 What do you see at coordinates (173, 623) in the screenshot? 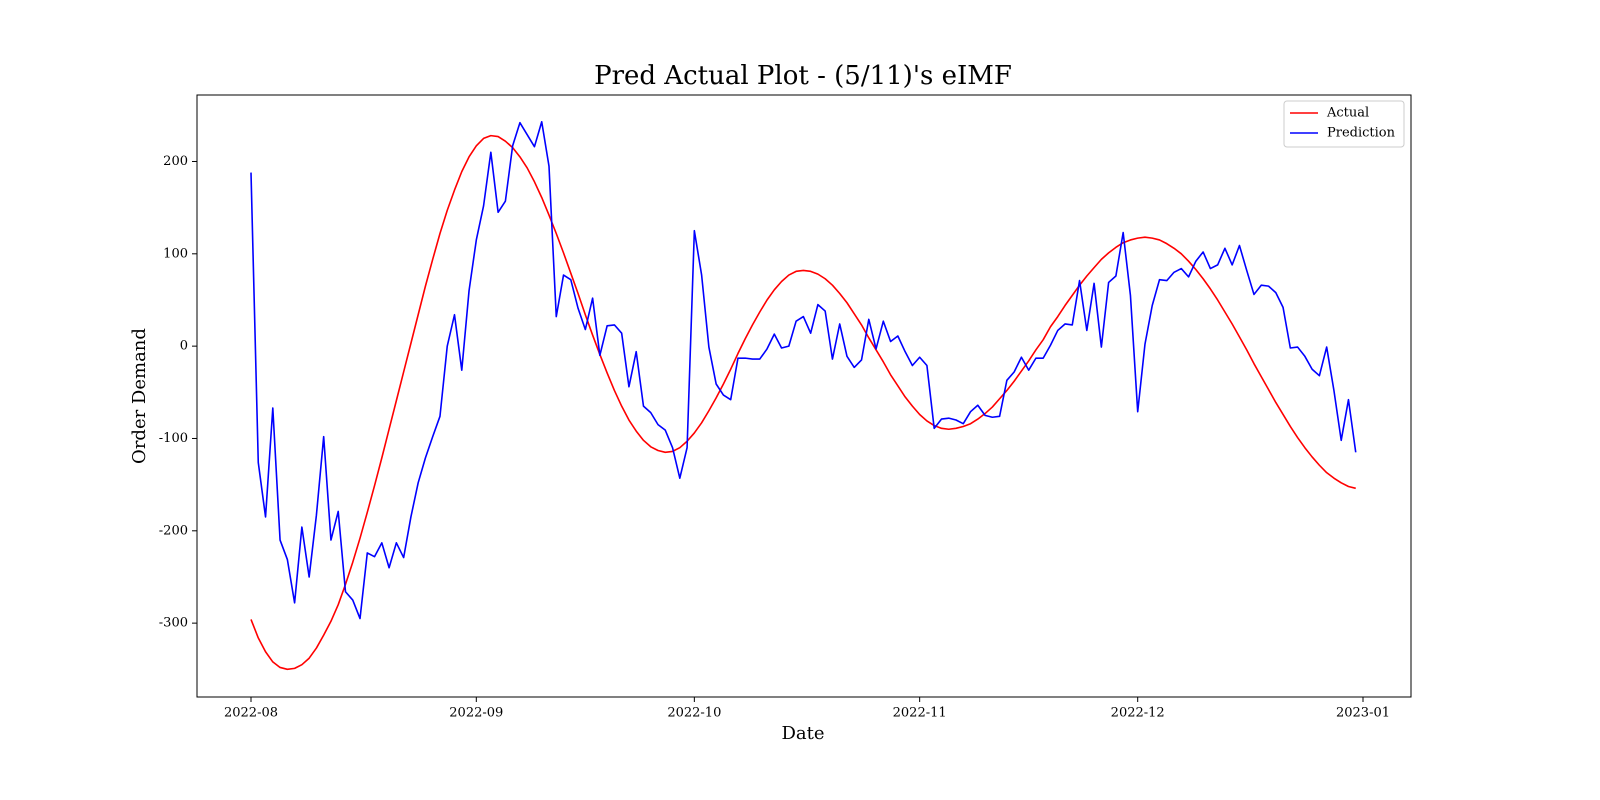
I see `y-tick-label: -300` at bounding box center [173, 623].